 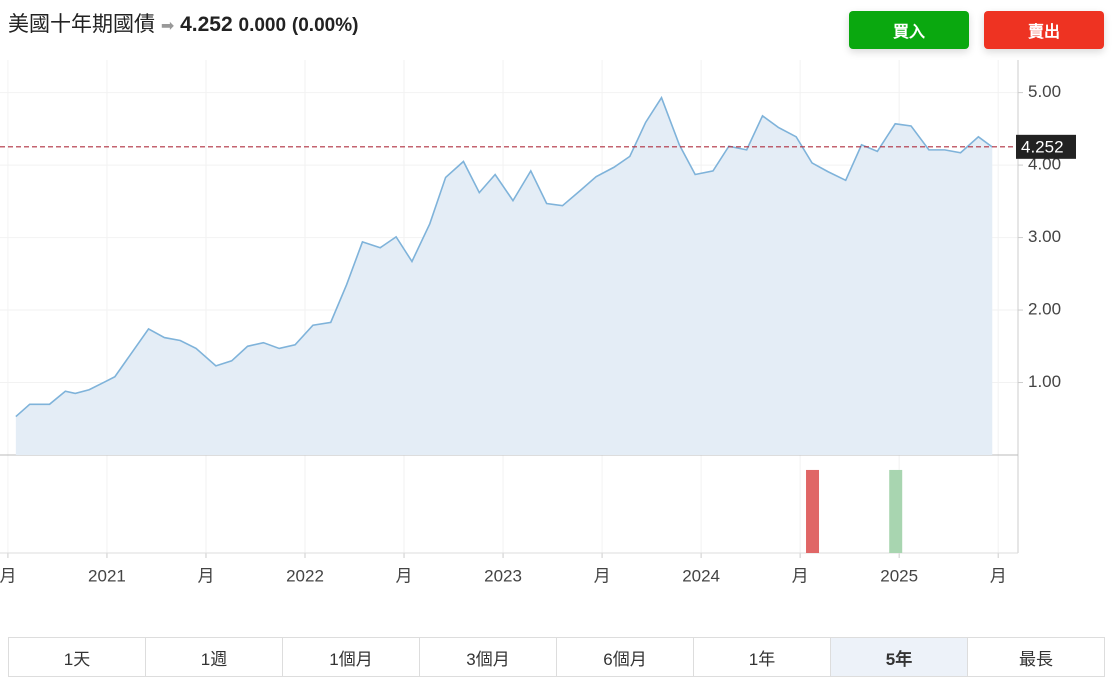 I want to click on x-tick-label: 2025, so click(x=899, y=575).